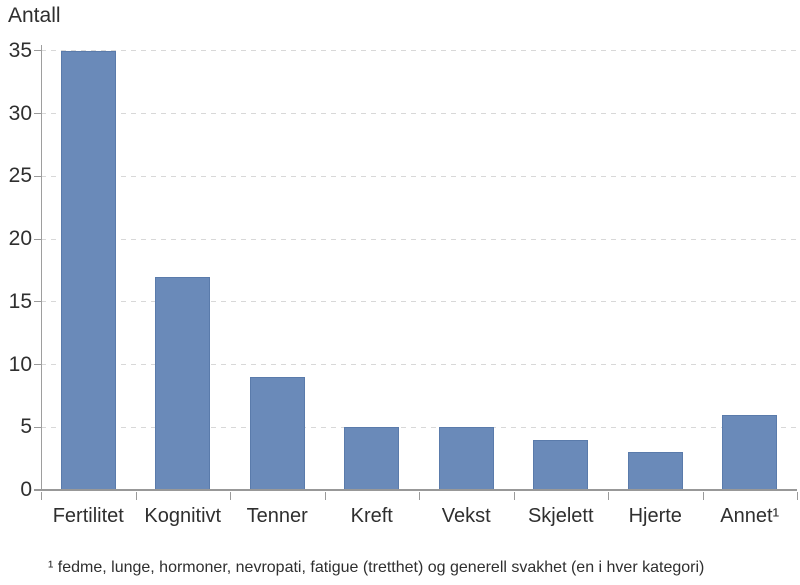  I want to click on bar-kognitivt, so click(183, 383).